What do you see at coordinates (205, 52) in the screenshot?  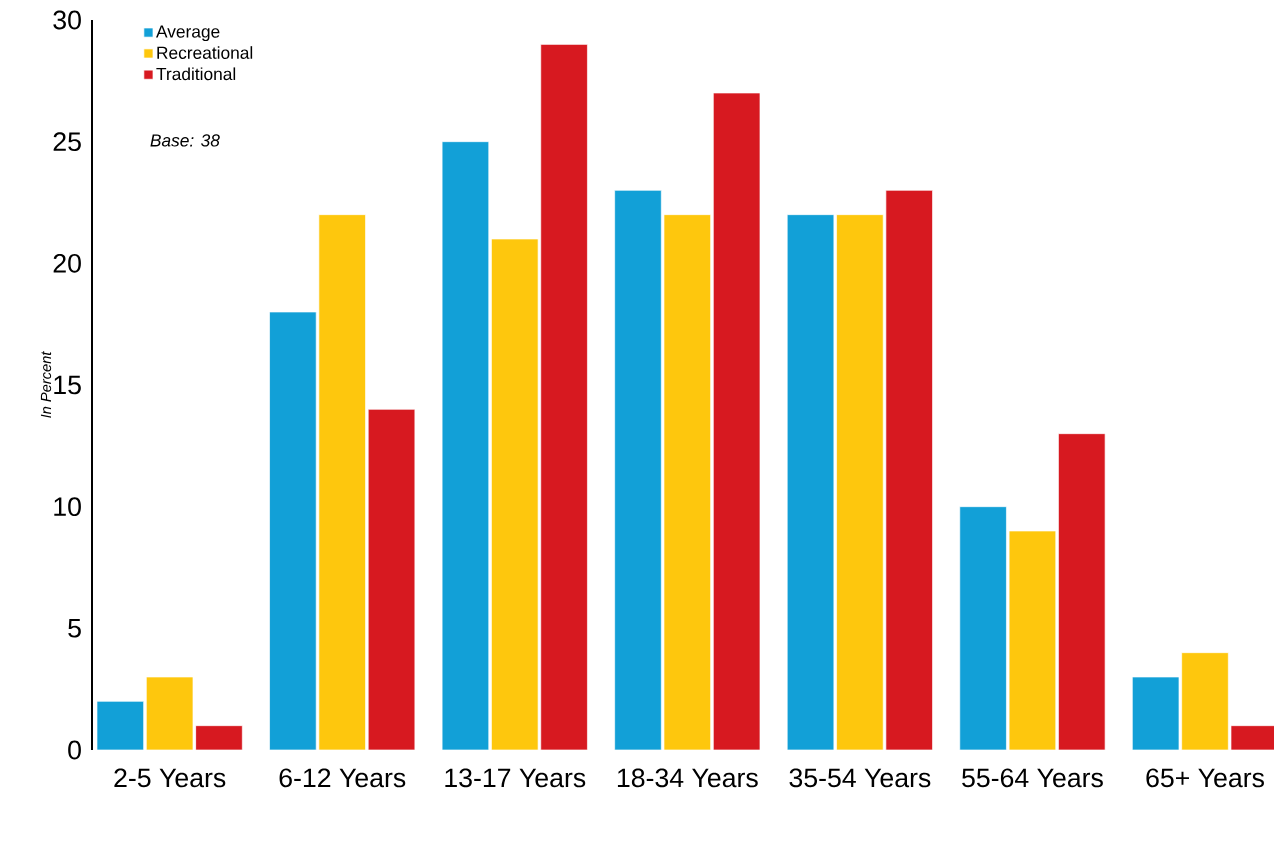 I see `legend-label: Recreational` at bounding box center [205, 52].